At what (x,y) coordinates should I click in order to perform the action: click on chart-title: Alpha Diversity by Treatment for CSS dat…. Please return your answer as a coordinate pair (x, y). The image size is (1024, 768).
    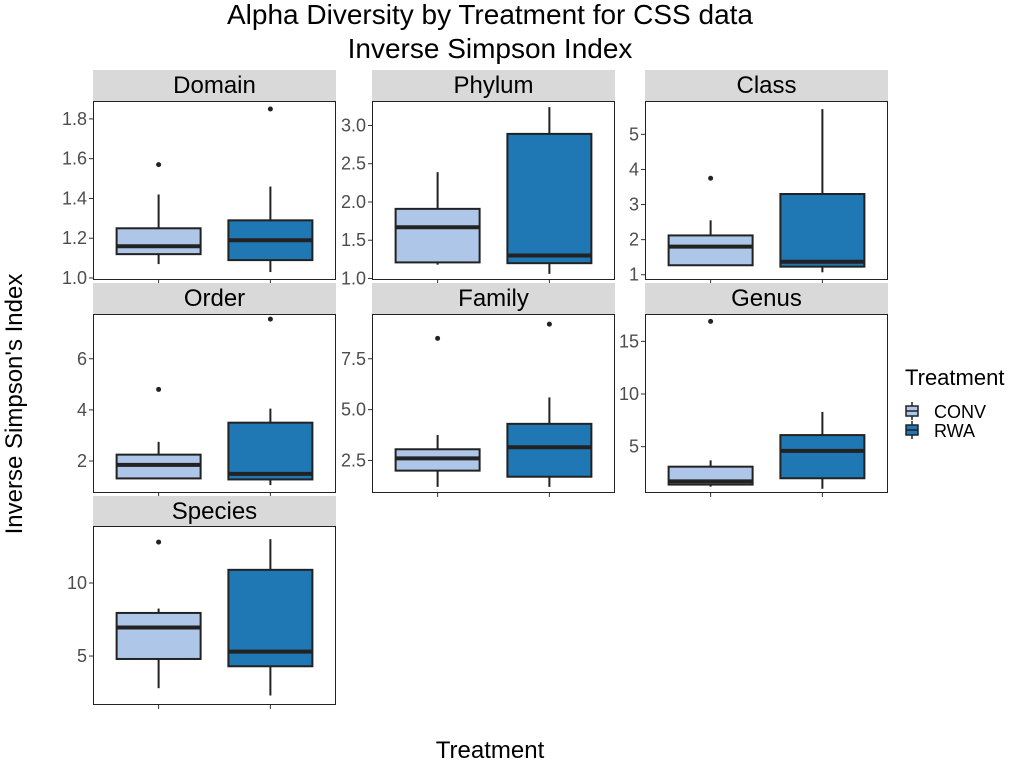
    Looking at the image, I should click on (490, 15).